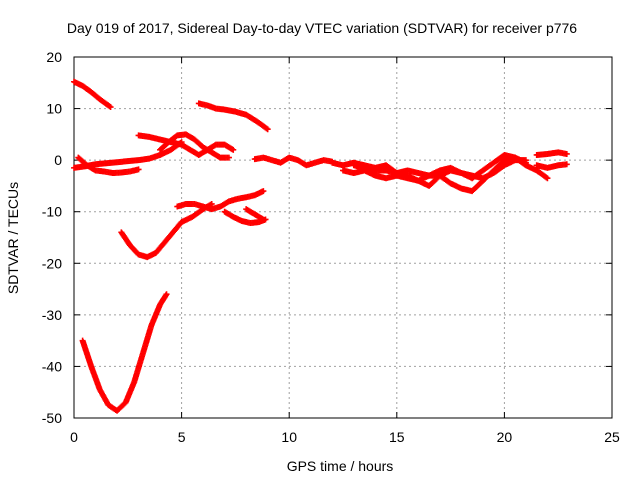  Describe the element at coordinates (505, 437) in the screenshot. I see `x-tick-label: 20` at that location.